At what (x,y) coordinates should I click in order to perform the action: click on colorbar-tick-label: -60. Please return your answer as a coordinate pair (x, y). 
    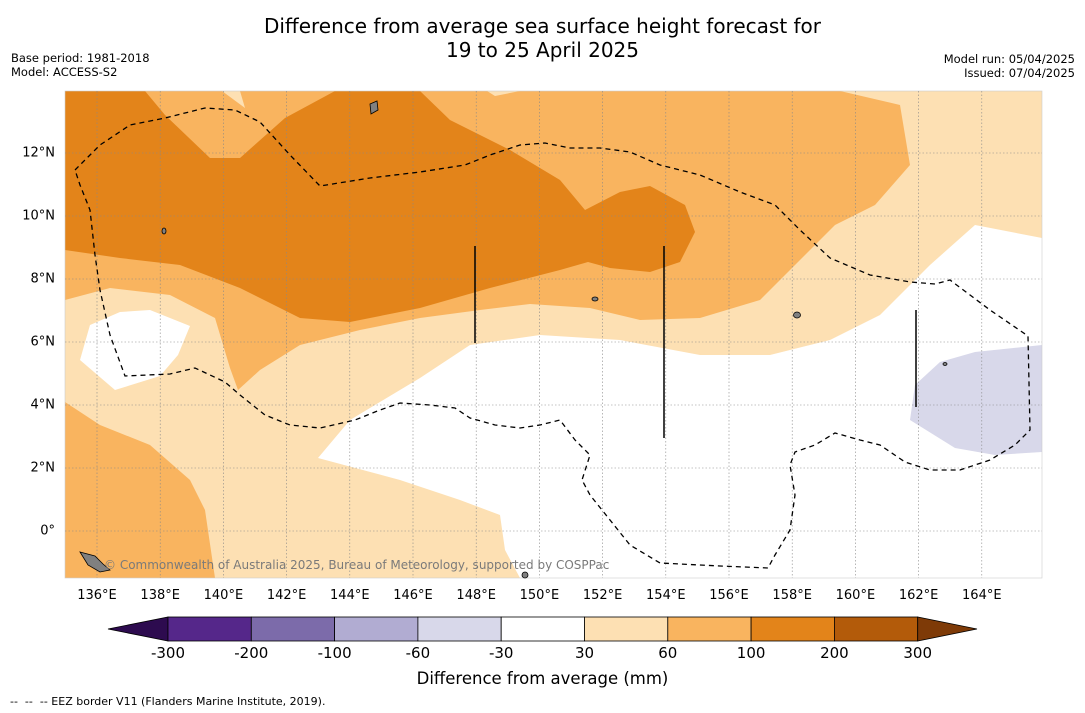
    Looking at the image, I should click on (418, 653).